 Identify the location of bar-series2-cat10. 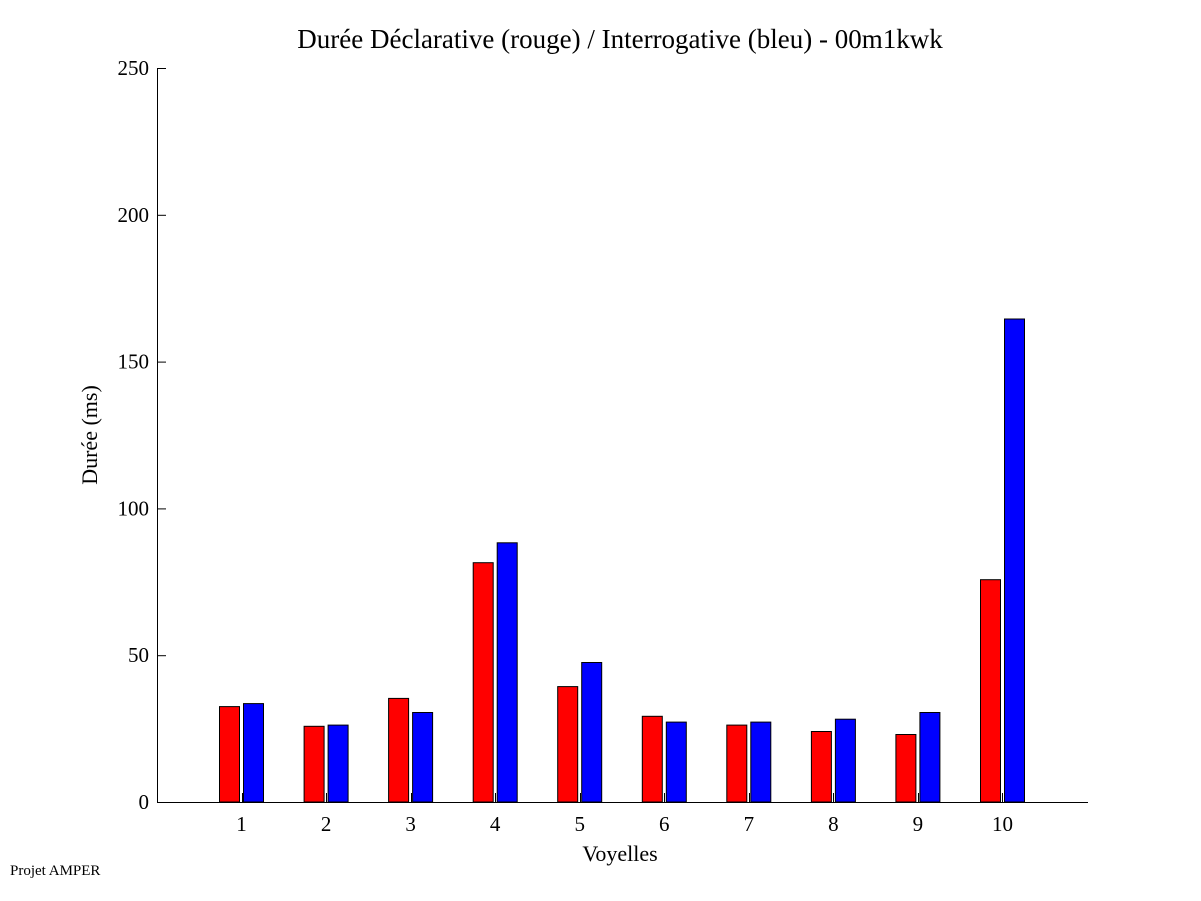
(1014, 560).